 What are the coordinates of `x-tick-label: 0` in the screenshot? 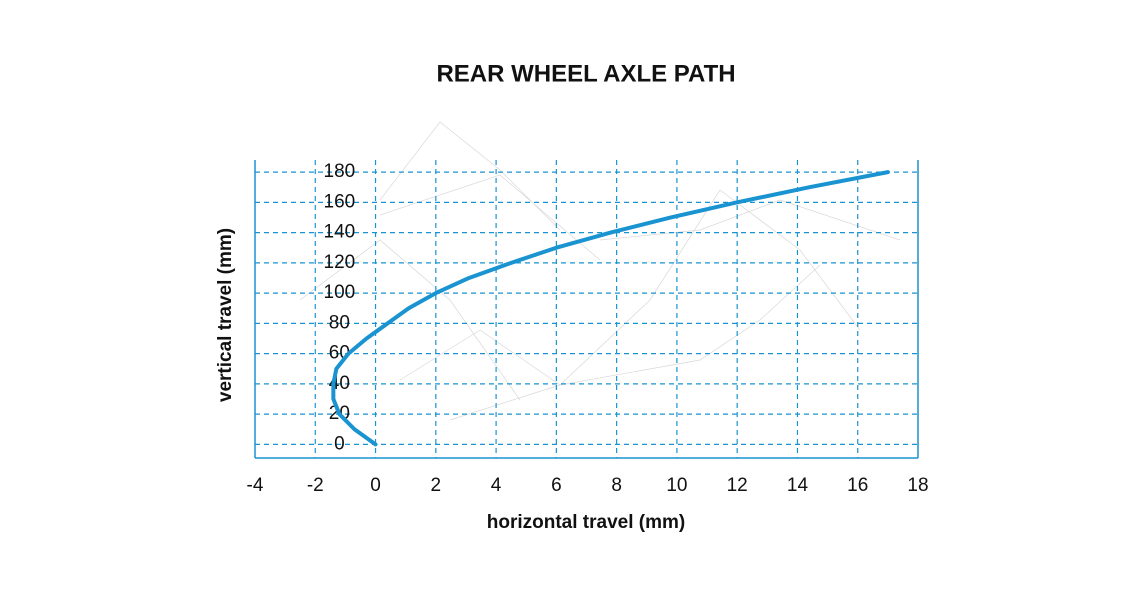 It's located at (375, 485).